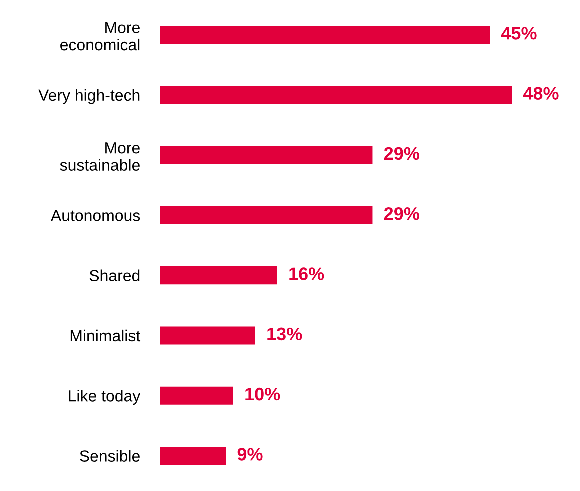 This screenshot has height=491, width=580. I want to click on data-label: 13%, so click(285, 334).